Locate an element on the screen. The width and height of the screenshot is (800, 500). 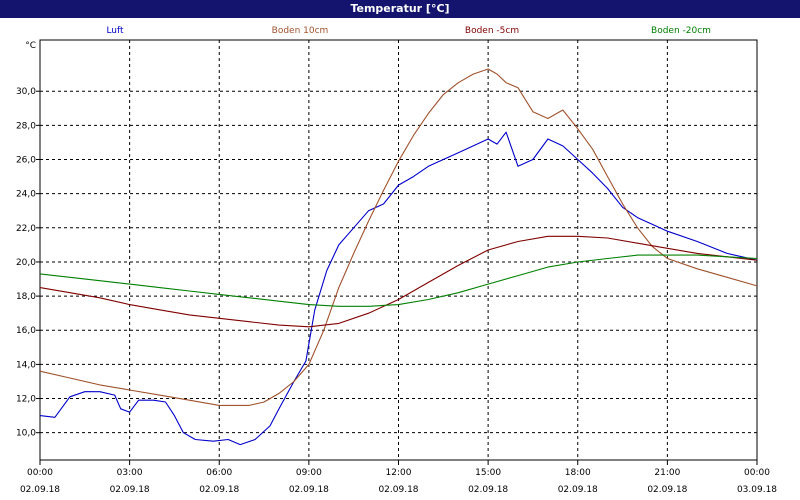
y-tick-label: 26,0 is located at coordinates (26, 161).